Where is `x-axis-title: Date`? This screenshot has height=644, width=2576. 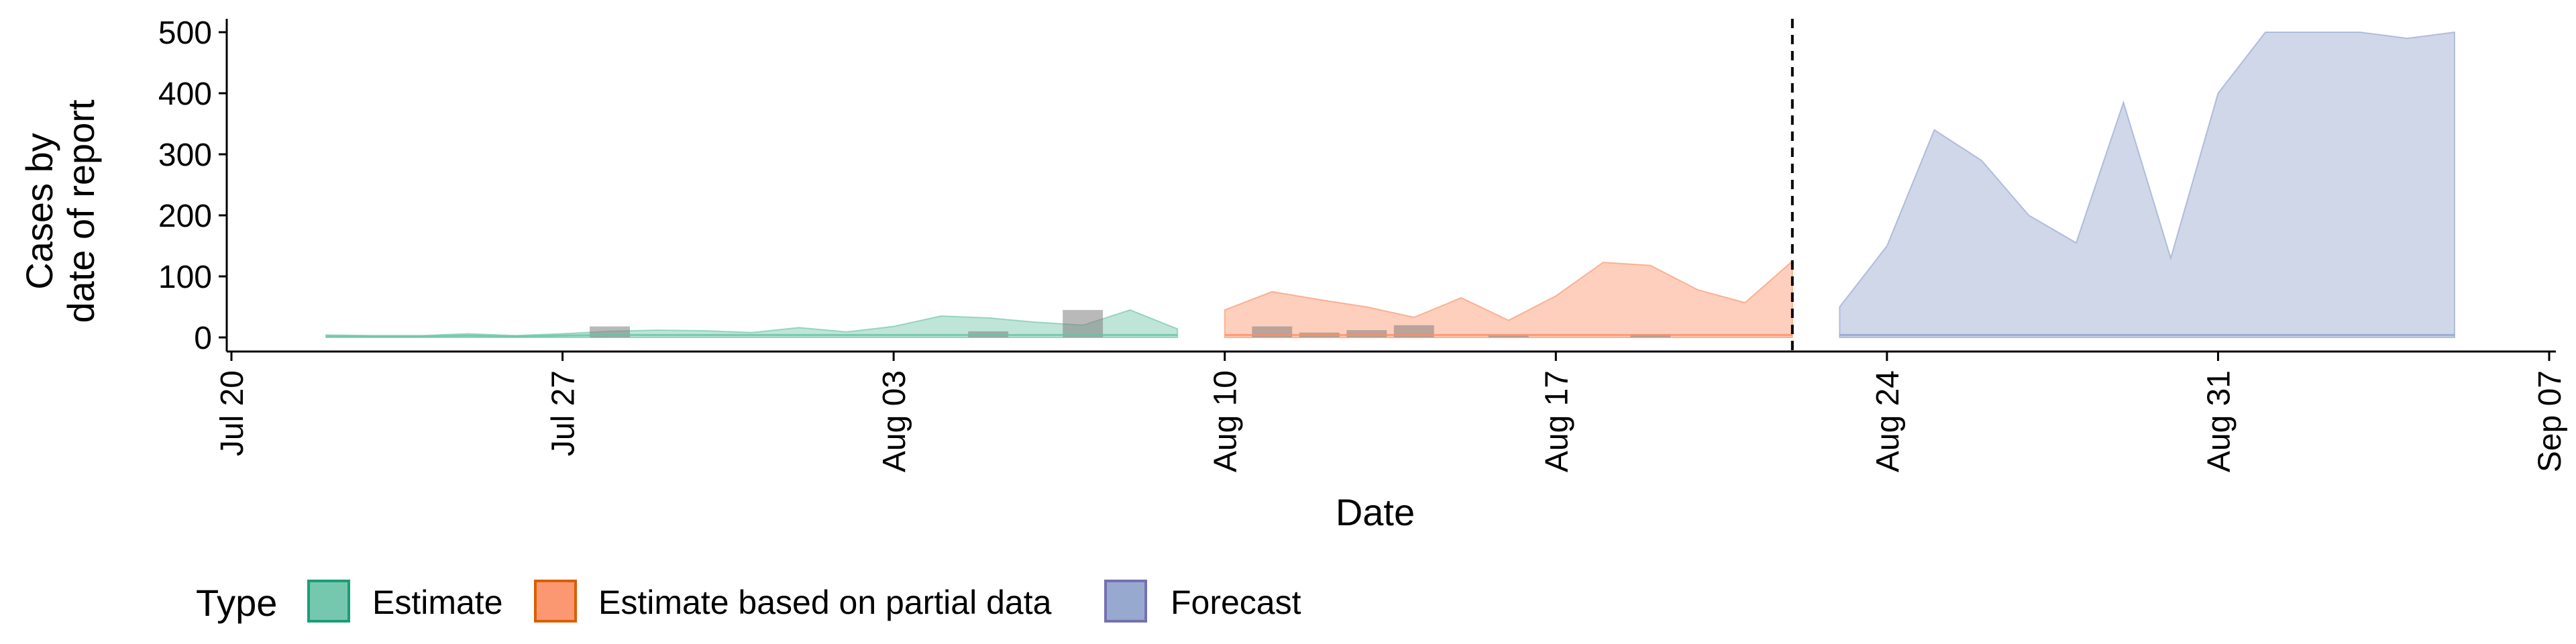
x-axis-title: Date is located at coordinates (1375, 512).